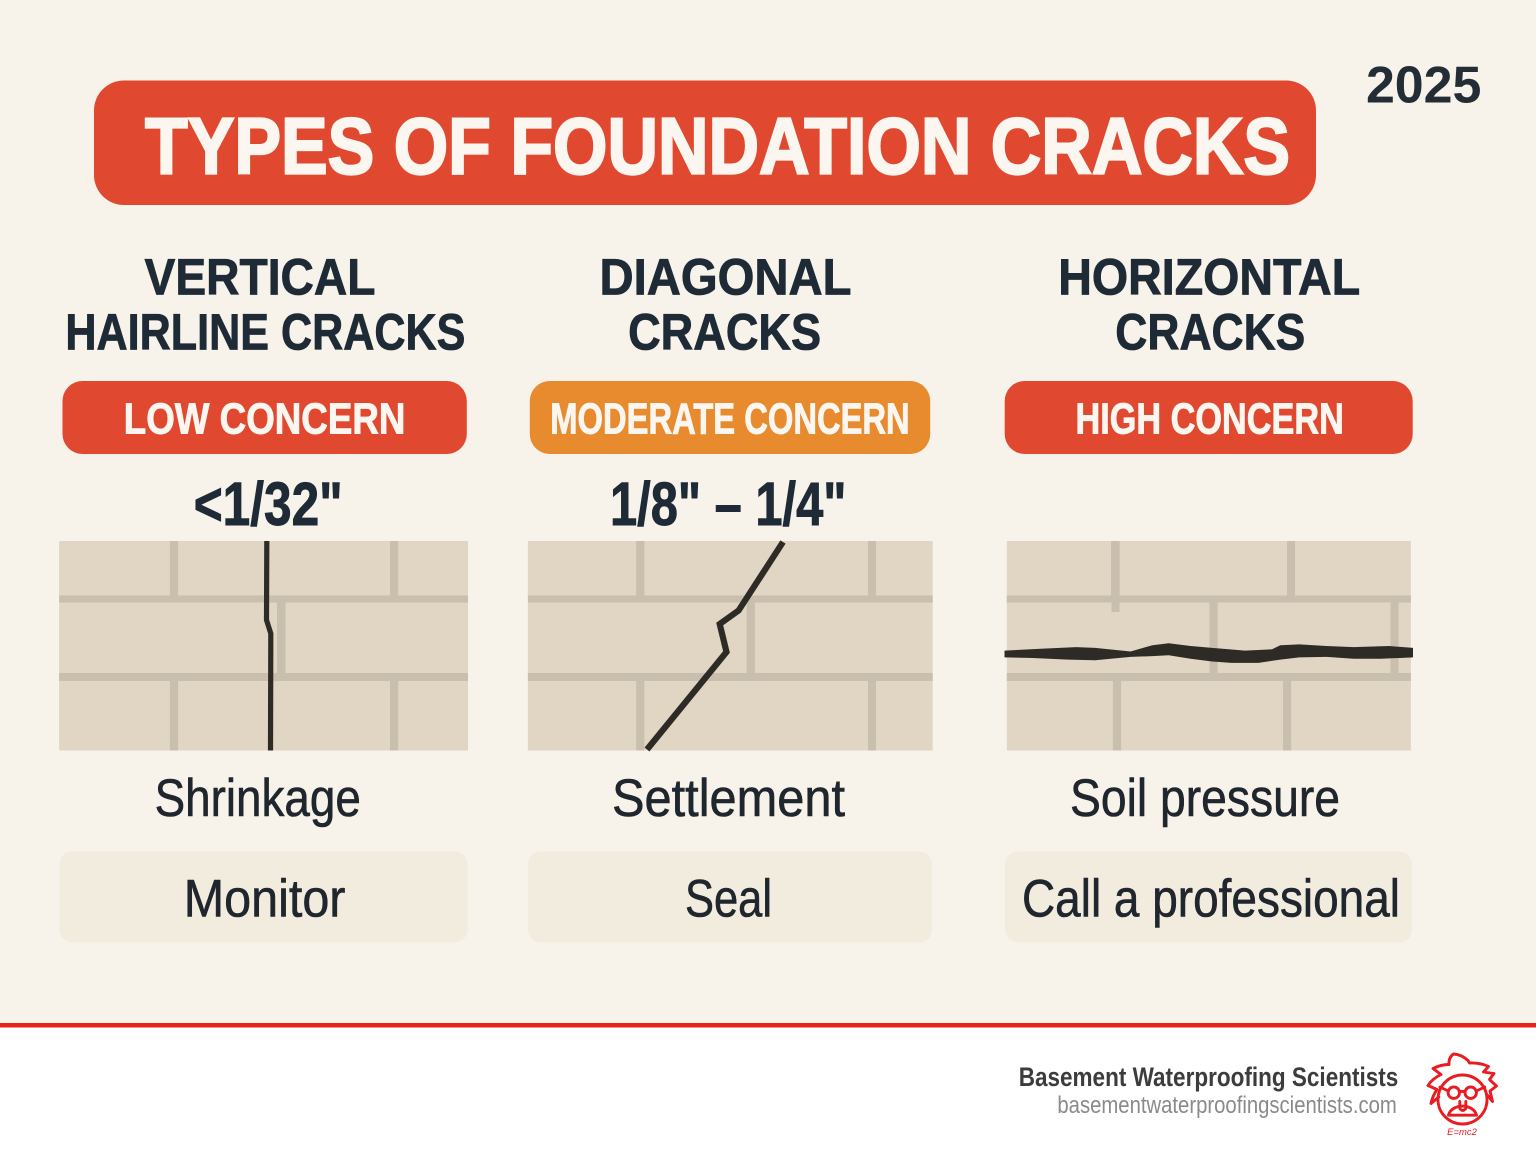 The height and width of the screenshot is (1154, 1536). What do you see at coordinates (258, 798) in the screenshot?
I see `svg-text: Shrinkage` at bounding box center [258, 798].